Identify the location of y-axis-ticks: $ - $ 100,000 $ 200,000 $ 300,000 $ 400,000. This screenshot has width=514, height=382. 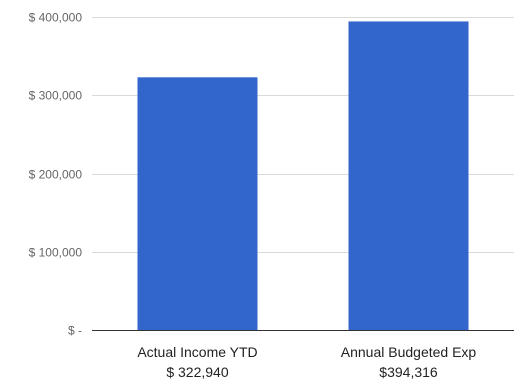
(56, 174).